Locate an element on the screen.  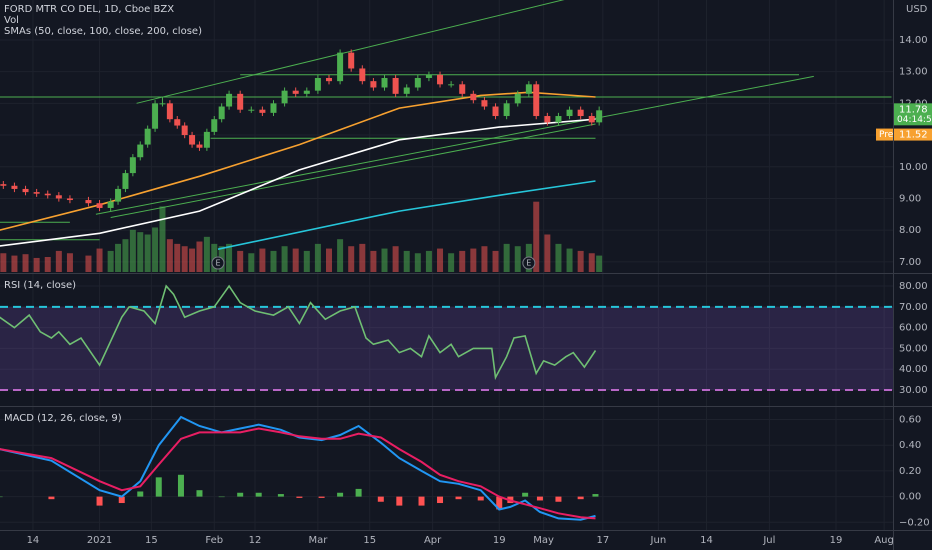
y-tick-label: 80.00 is located at coordinates (913, 286).